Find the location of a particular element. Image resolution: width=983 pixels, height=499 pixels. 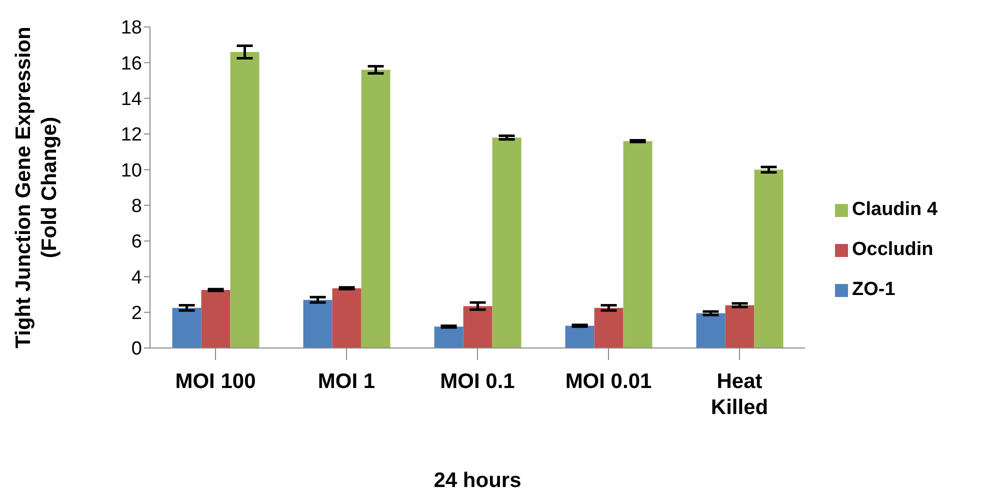

y-tick-label: 14 is located at coordinates (131, 99).